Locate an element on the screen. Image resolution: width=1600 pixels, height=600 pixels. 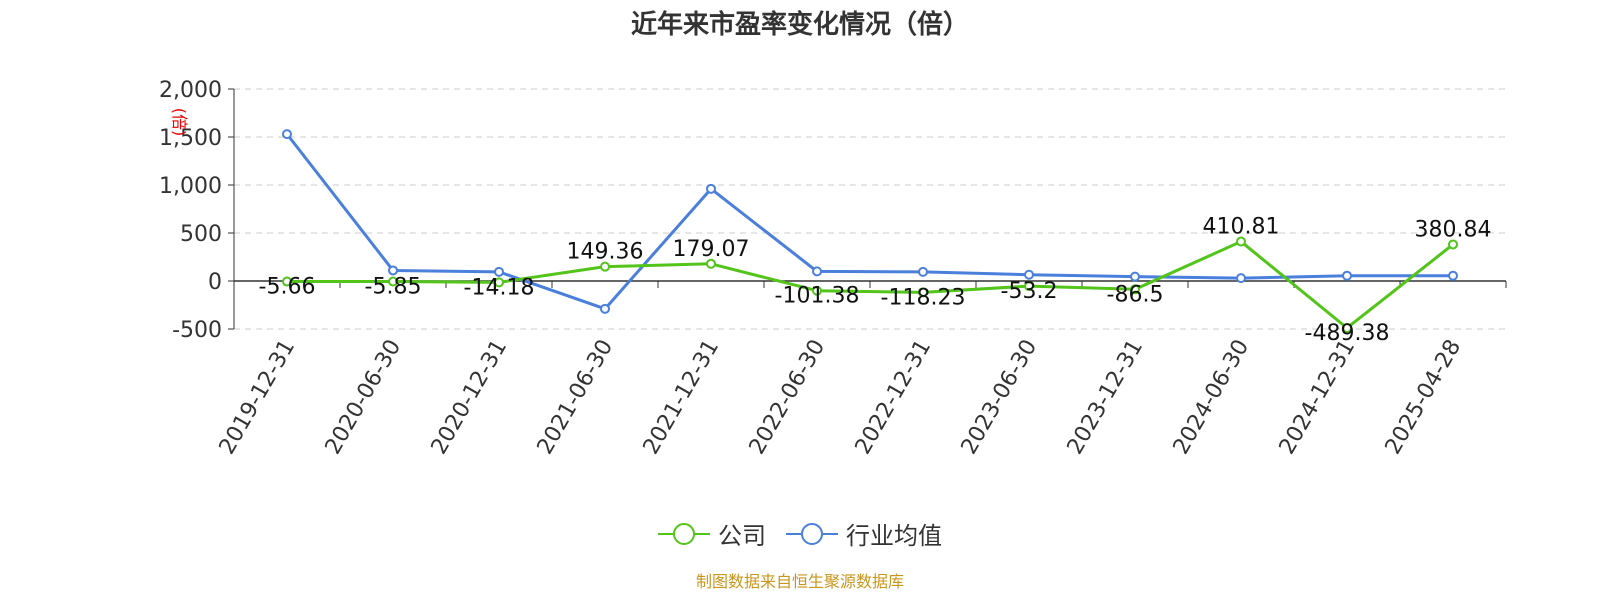
legend-item-industry: 行业均值 is located at coordinates (864, 533).